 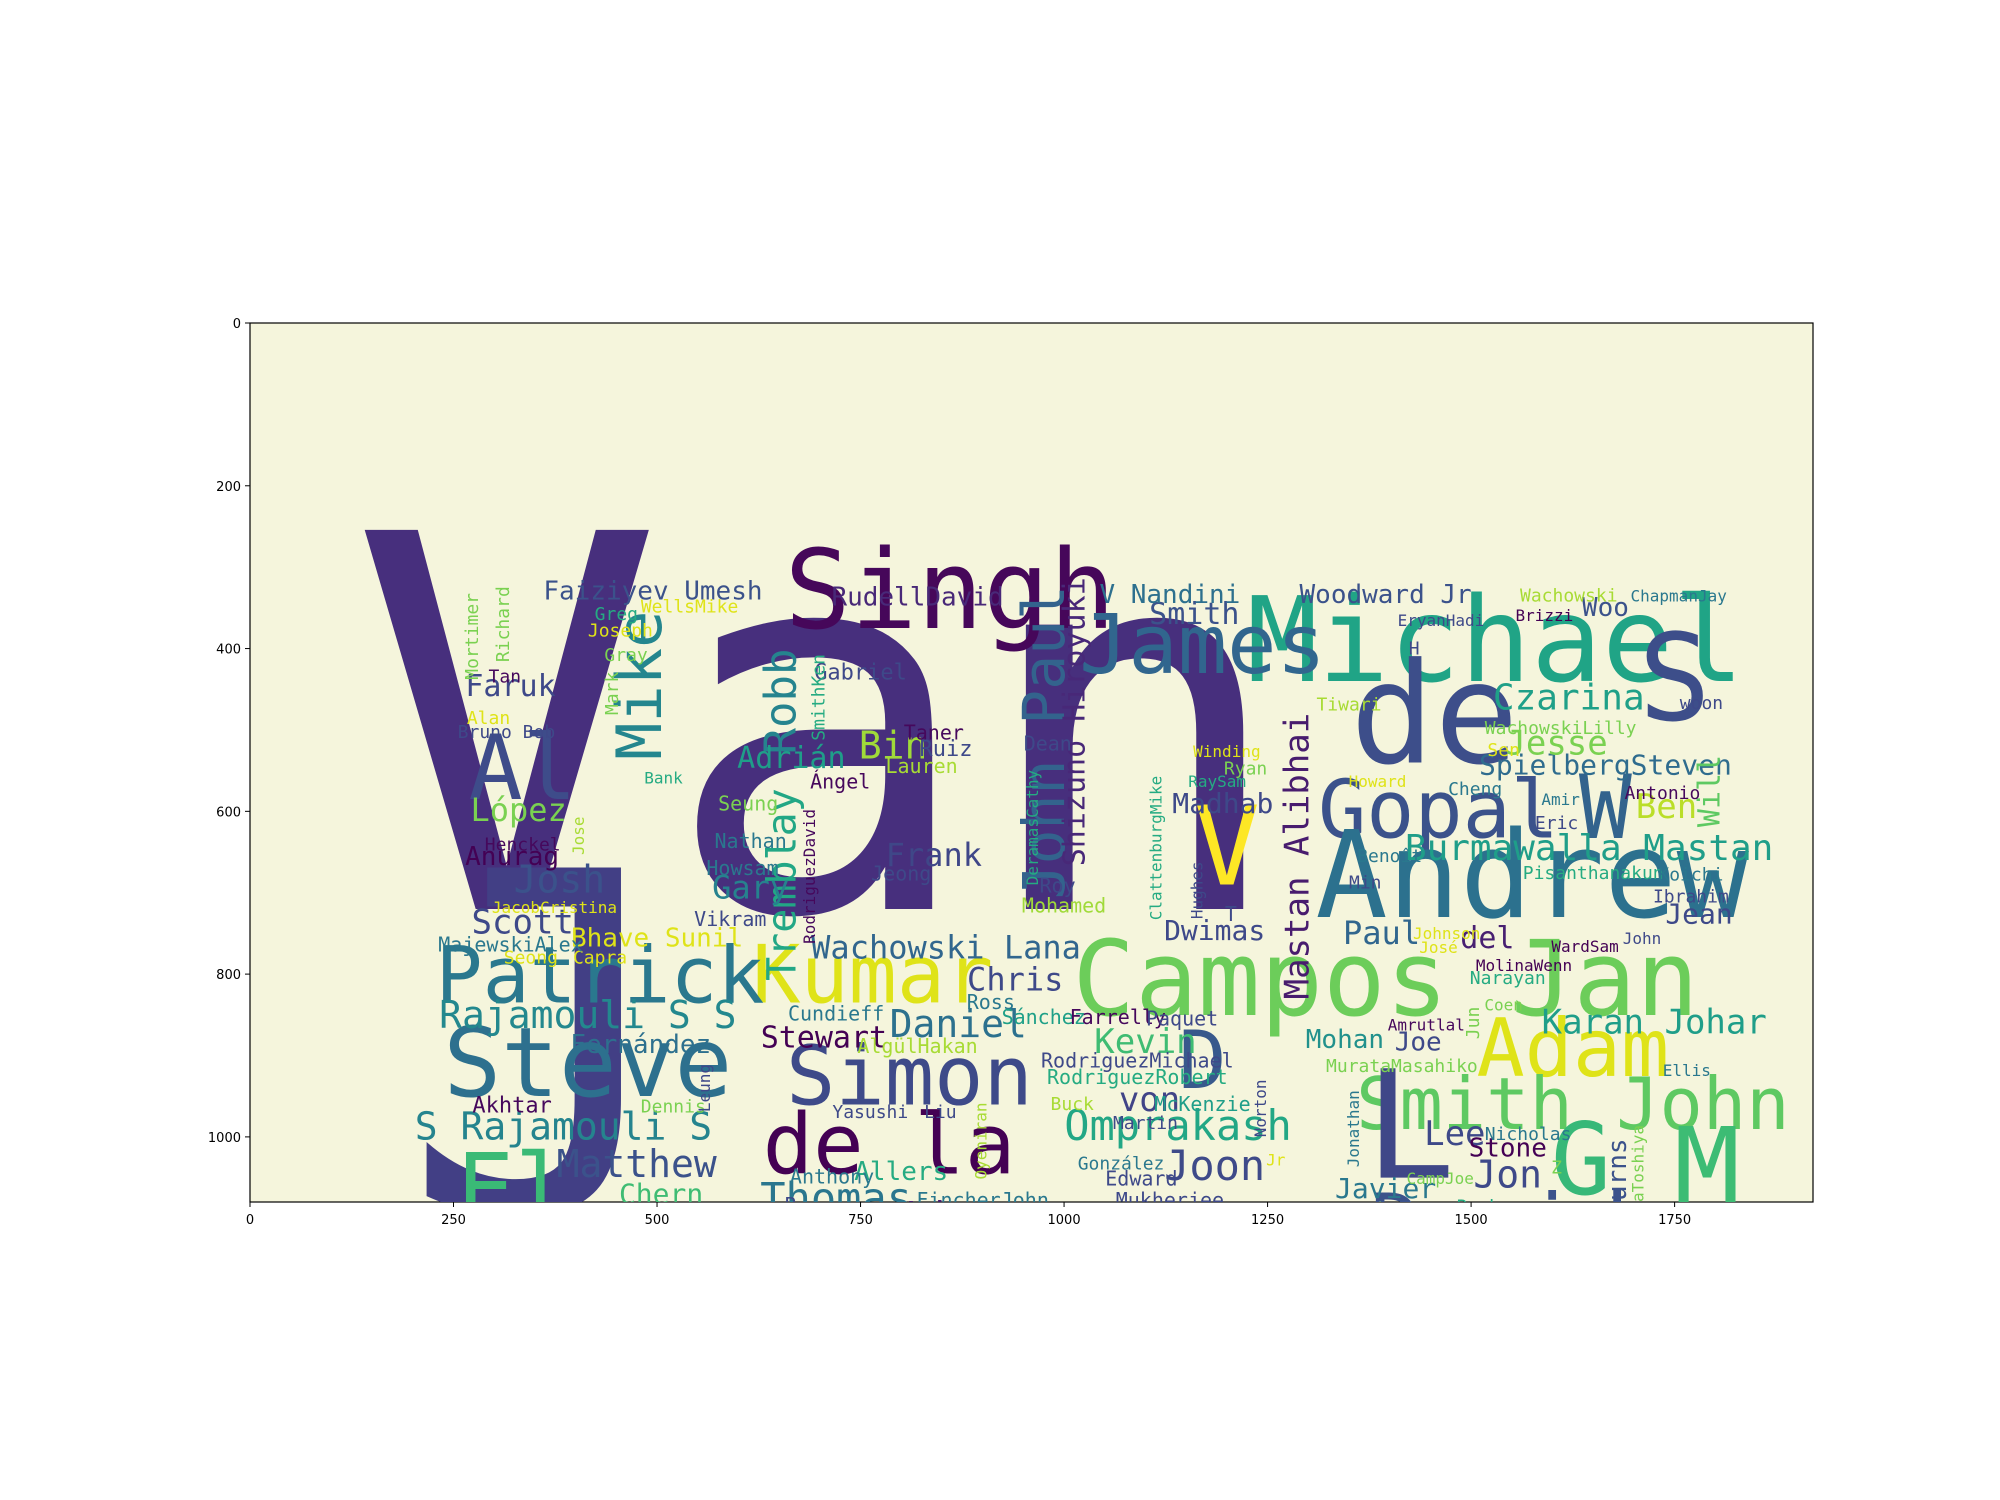 I want to click on cloud-word: Mohan, so click(x=1345, y=1040).